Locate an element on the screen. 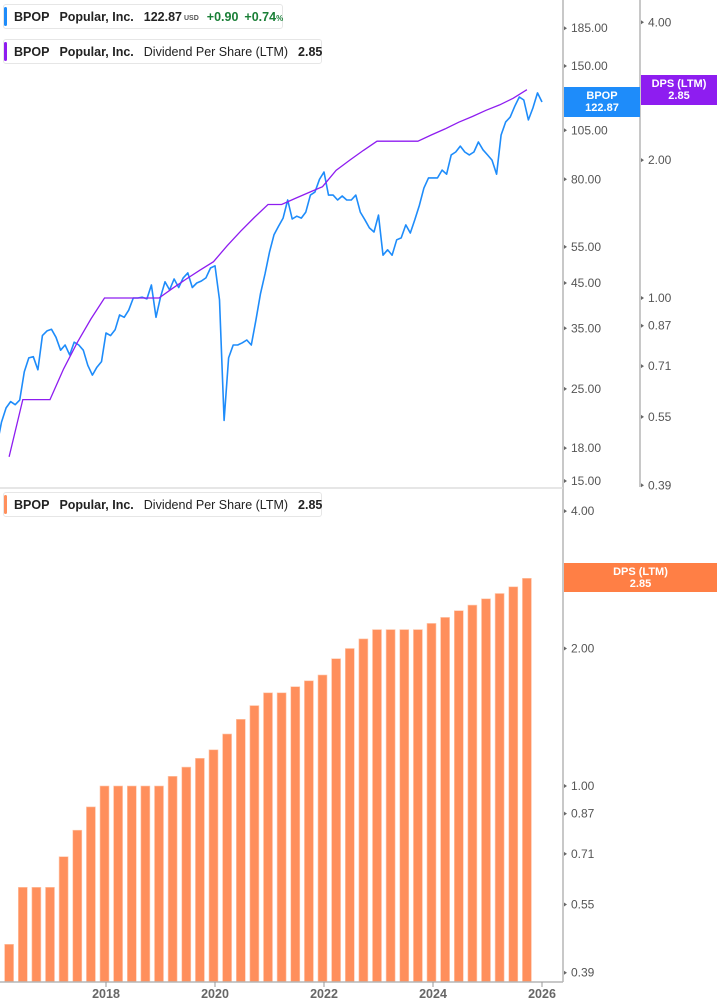 The width and height of the screenshot is (717, 1005). legend-currency: USD is located at coordinates (191, 18).